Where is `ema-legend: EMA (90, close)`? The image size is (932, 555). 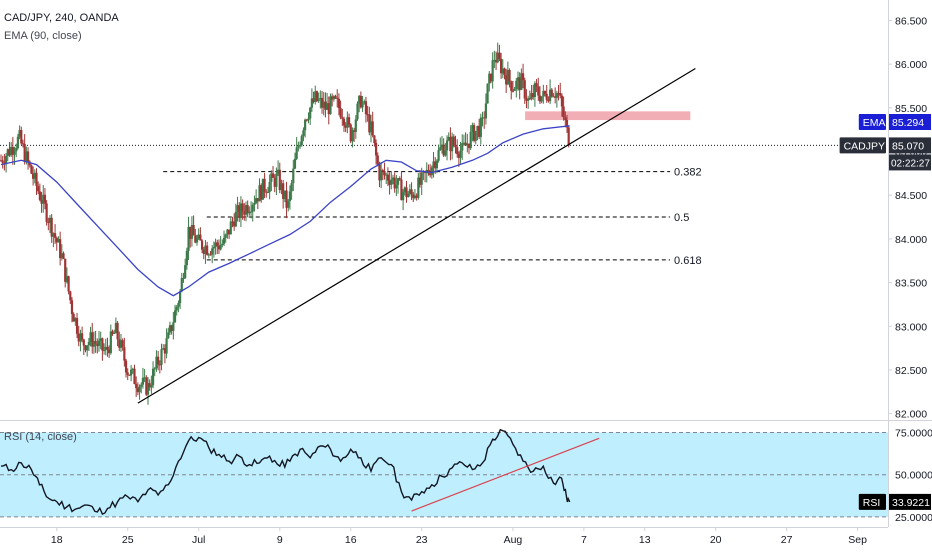
ema-legend: EMA (90, close) is located at coordinates (43, 36).